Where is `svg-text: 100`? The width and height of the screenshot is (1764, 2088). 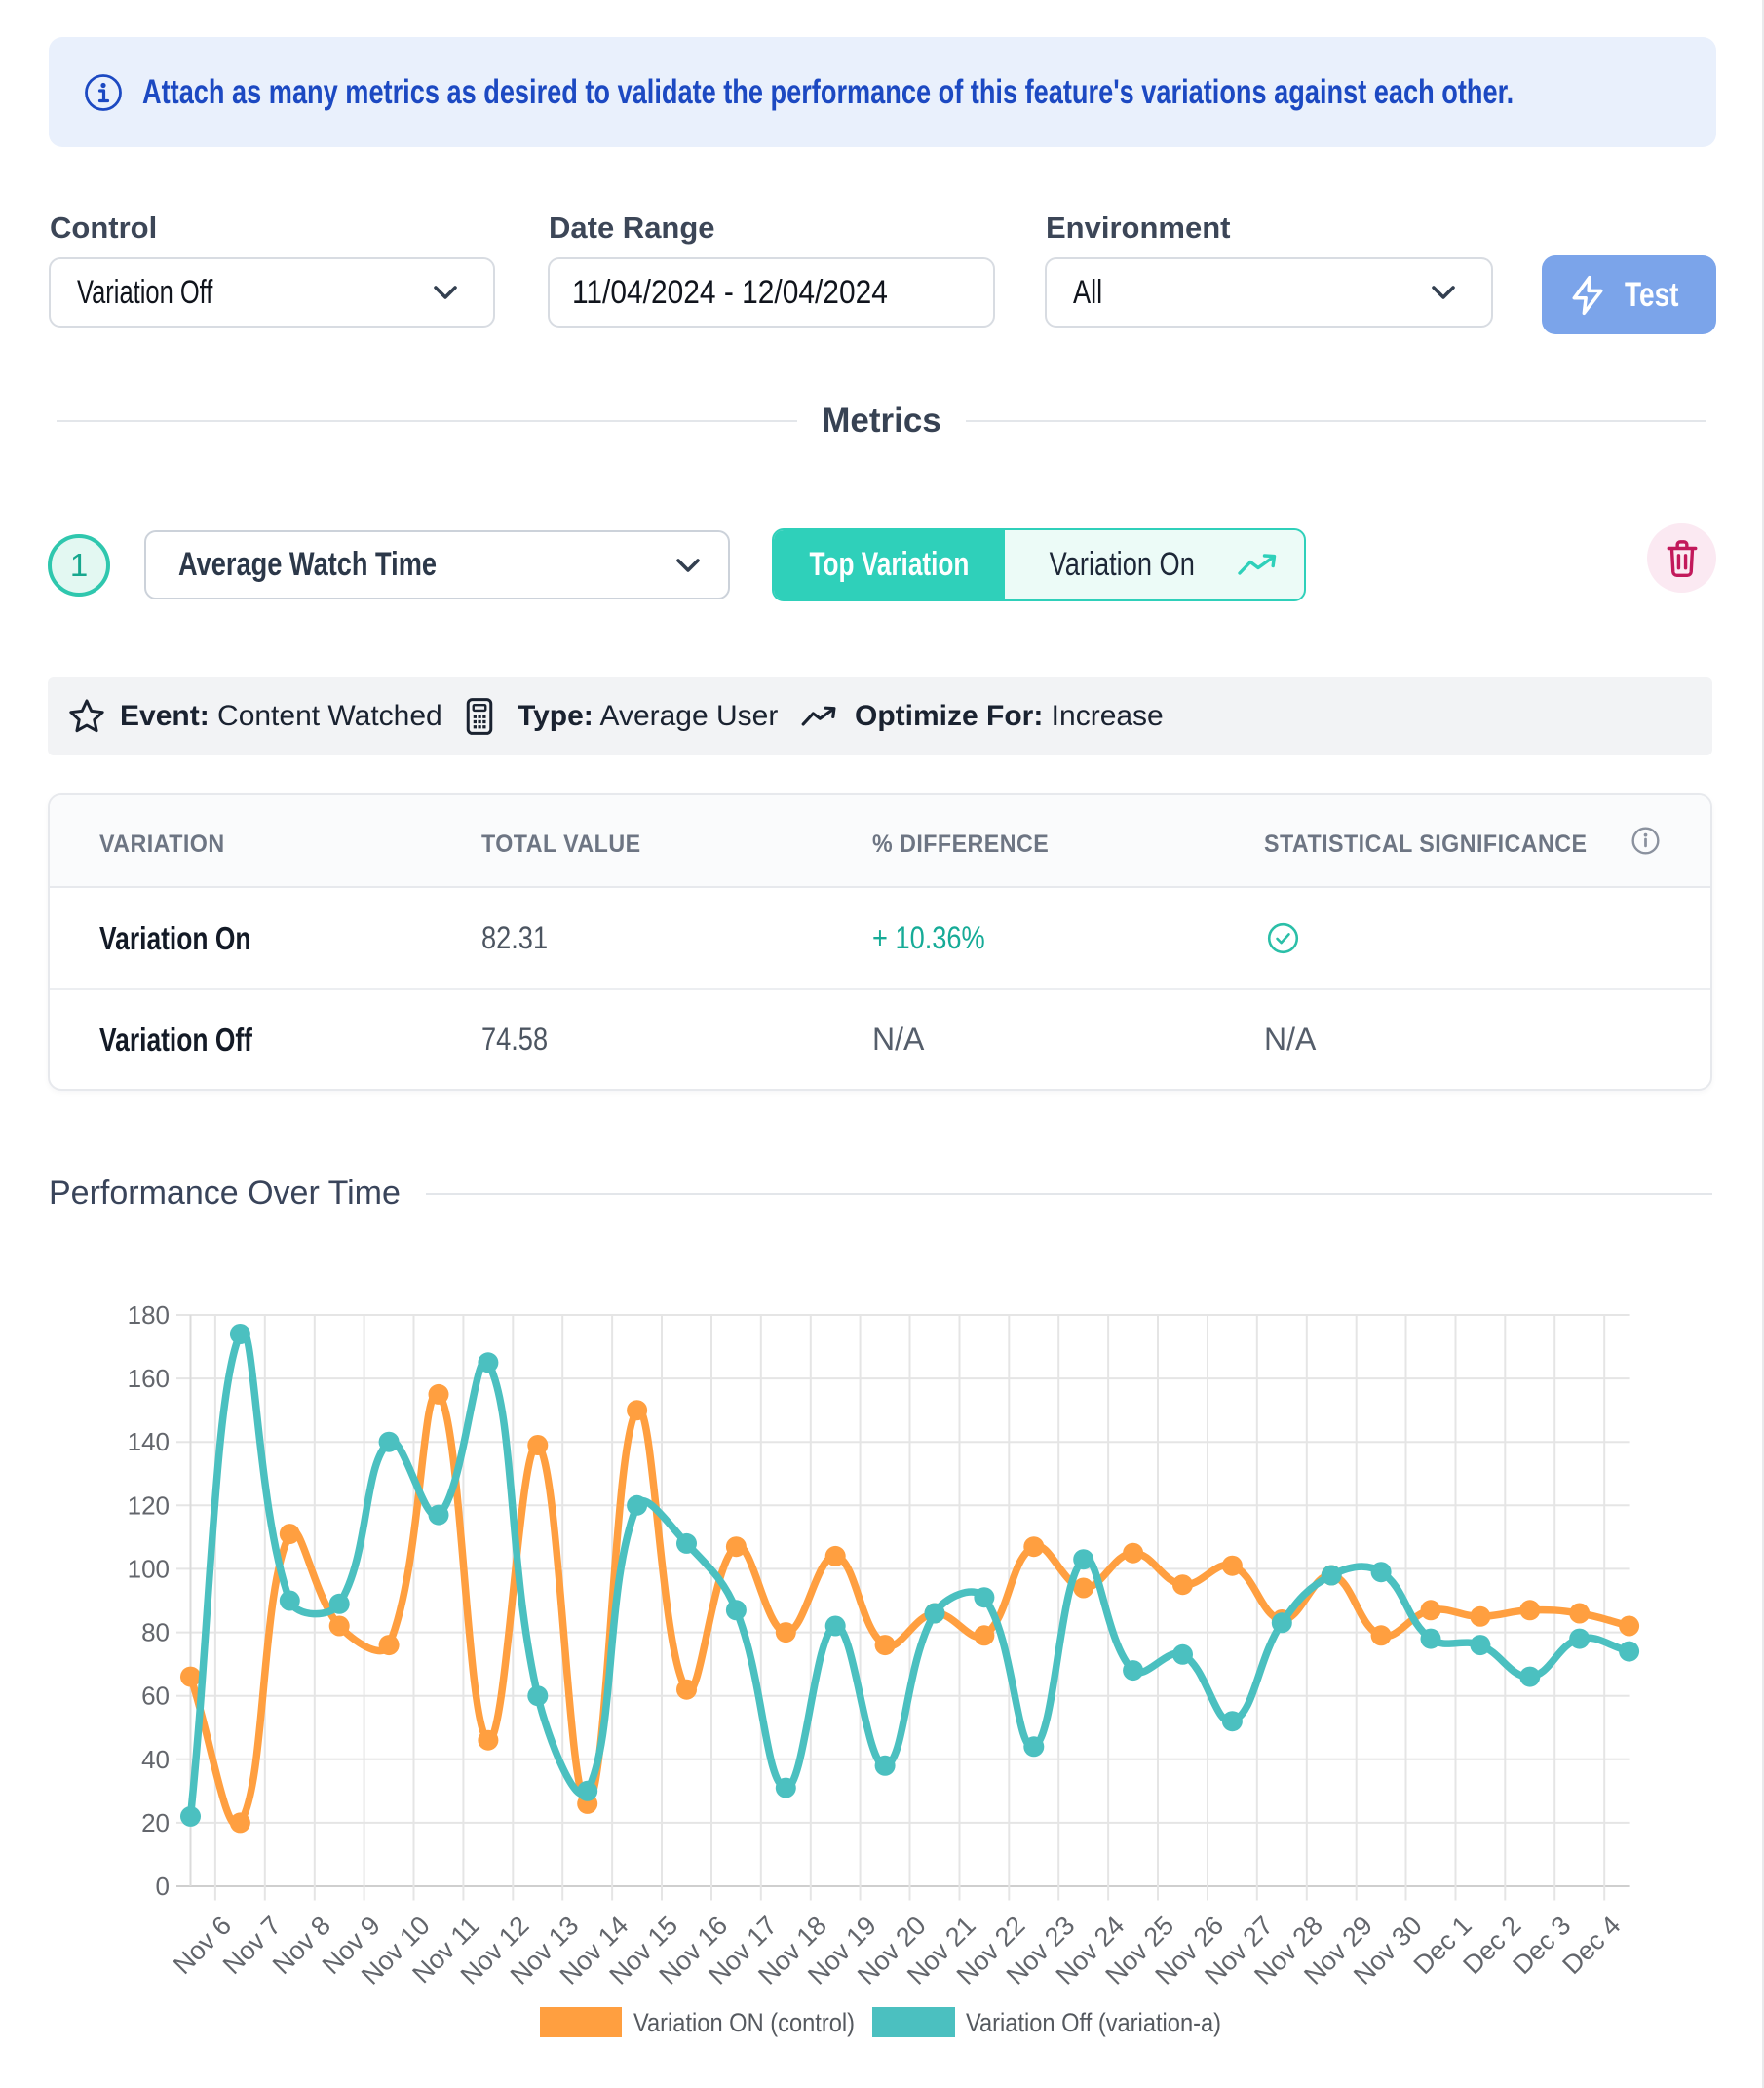 svg-text: 100 is located at coordinates (149, 1569).